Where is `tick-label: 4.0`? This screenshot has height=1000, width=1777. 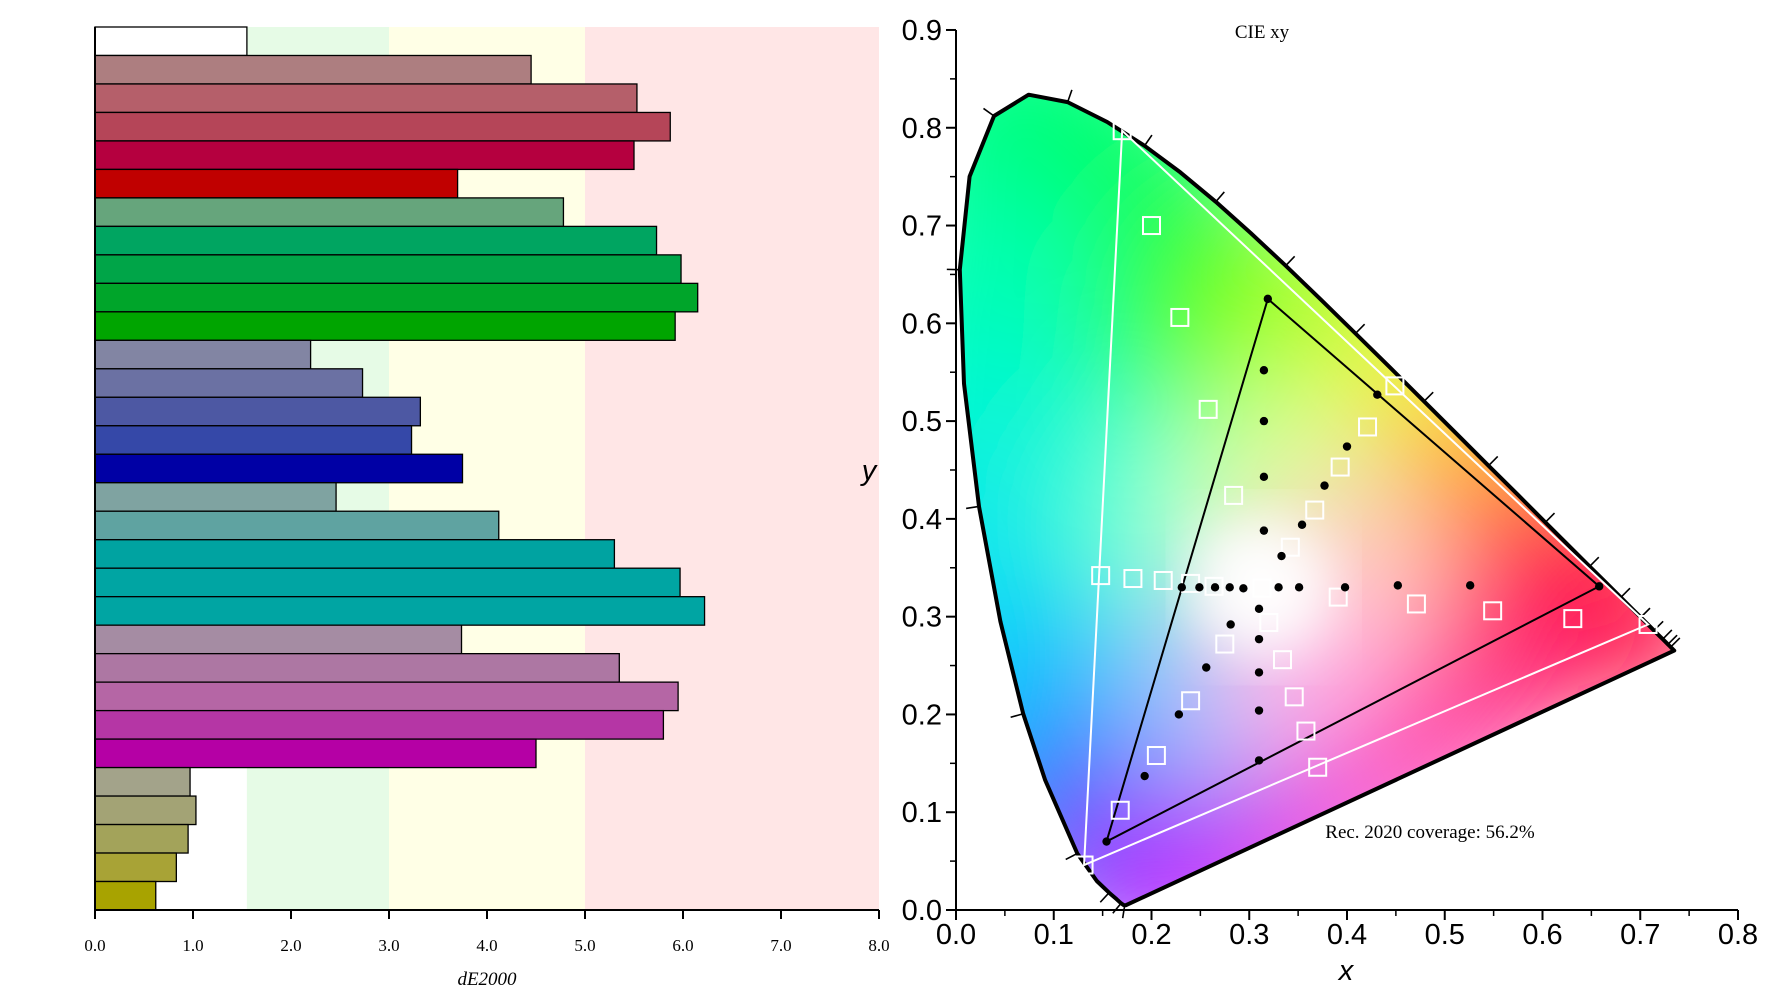
tick-label: 4.0 is located at coordinates (486, 945).